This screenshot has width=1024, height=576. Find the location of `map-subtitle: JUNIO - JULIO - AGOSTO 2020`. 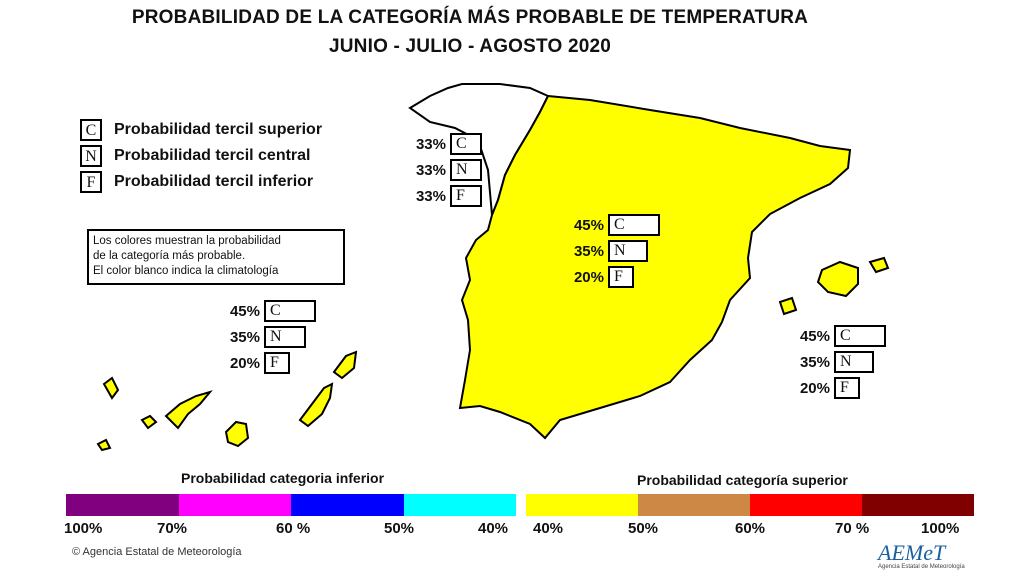

map-subtitle: JUNIO - JULIO - AGOSTO 2020 is located at coordinates (470, 46).